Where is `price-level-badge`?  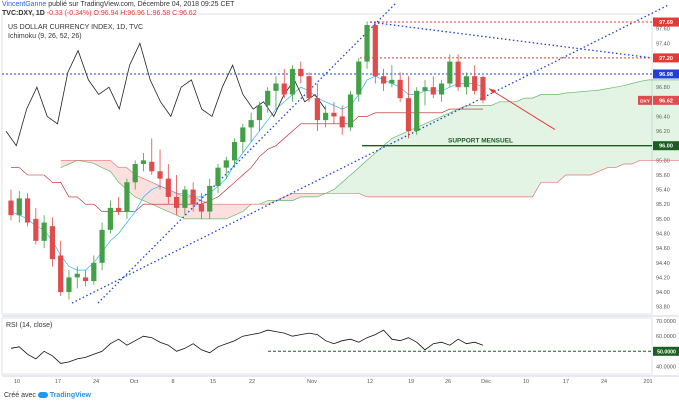
price-level-badge is located at coordinates (666, 74).